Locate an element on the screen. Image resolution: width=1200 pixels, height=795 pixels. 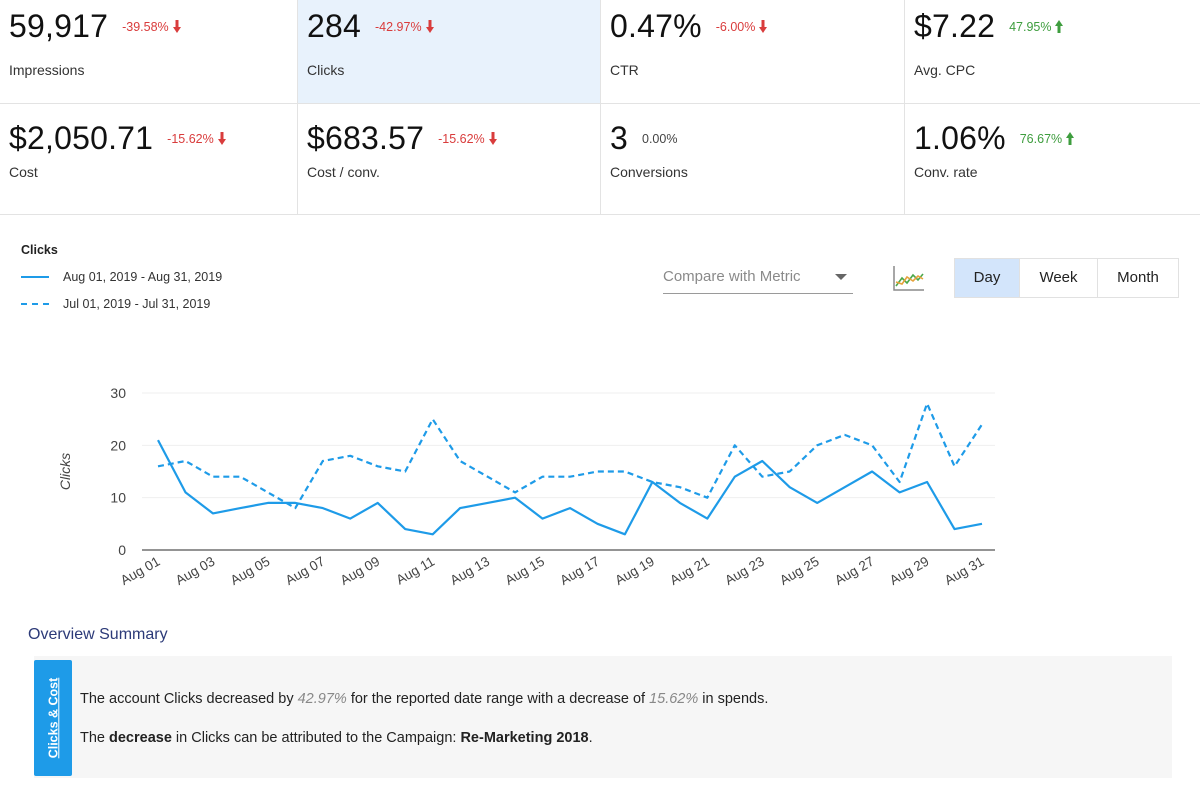
kpi-label: CTR is located at coordinates (624, 70).